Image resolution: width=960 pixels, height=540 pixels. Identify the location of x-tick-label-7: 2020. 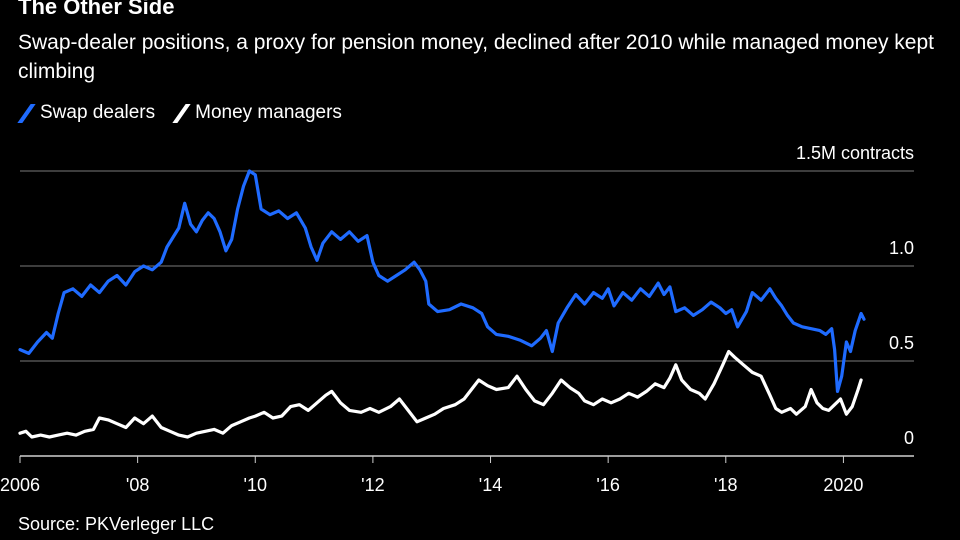
(843, 485).